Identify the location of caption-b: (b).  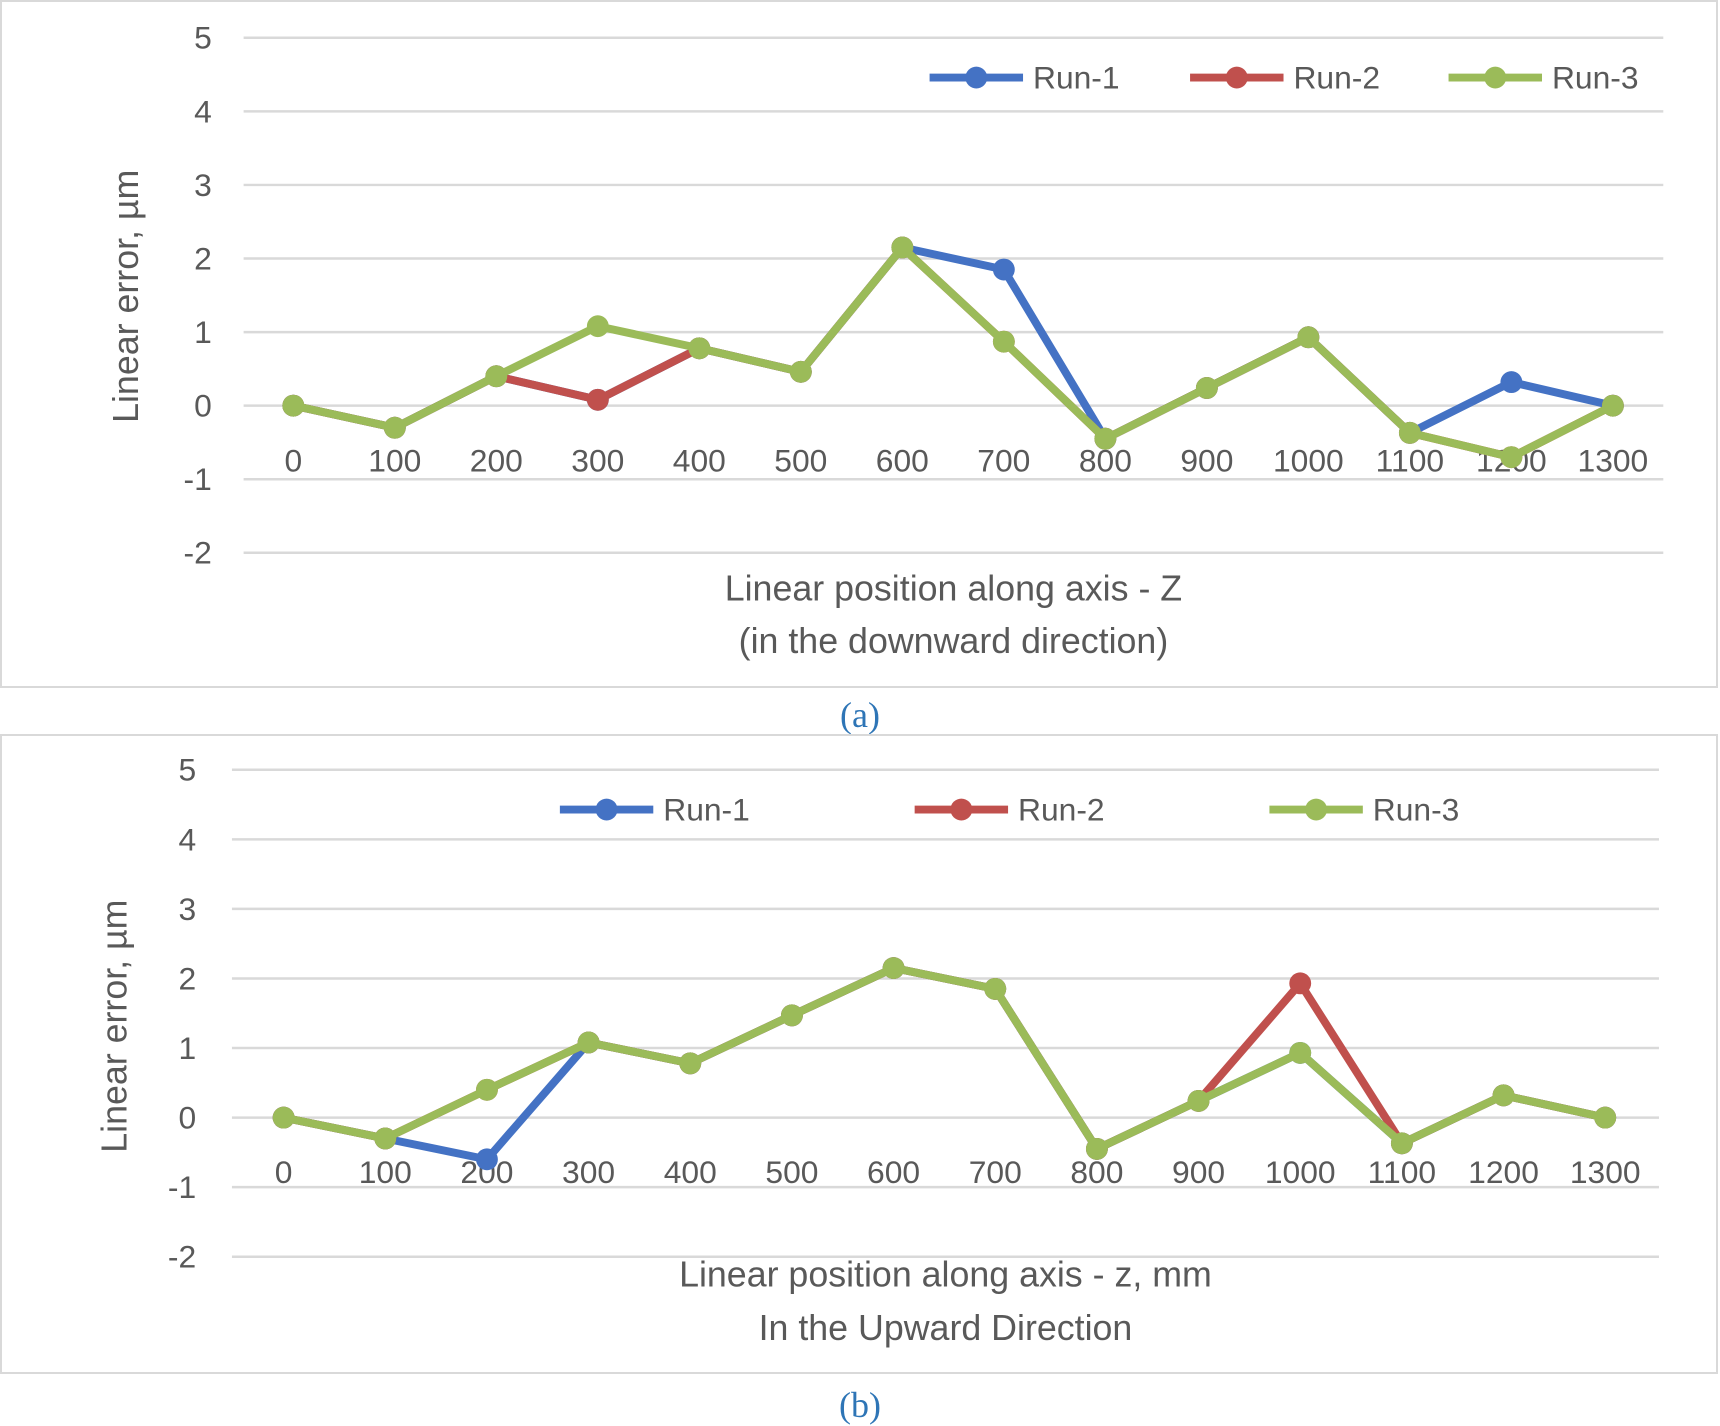
(860, 1405).